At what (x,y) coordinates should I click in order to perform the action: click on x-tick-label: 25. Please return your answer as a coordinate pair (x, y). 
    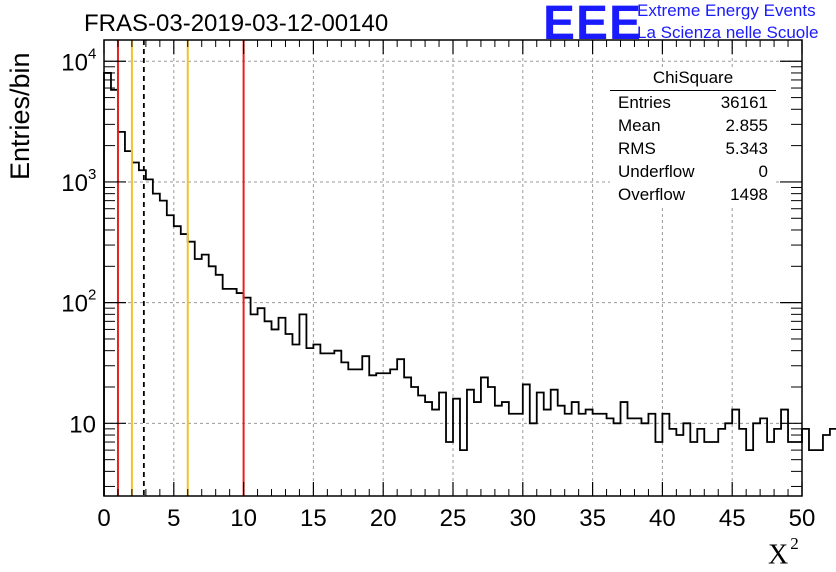
    Looking at the image, I should click on (453, 518).